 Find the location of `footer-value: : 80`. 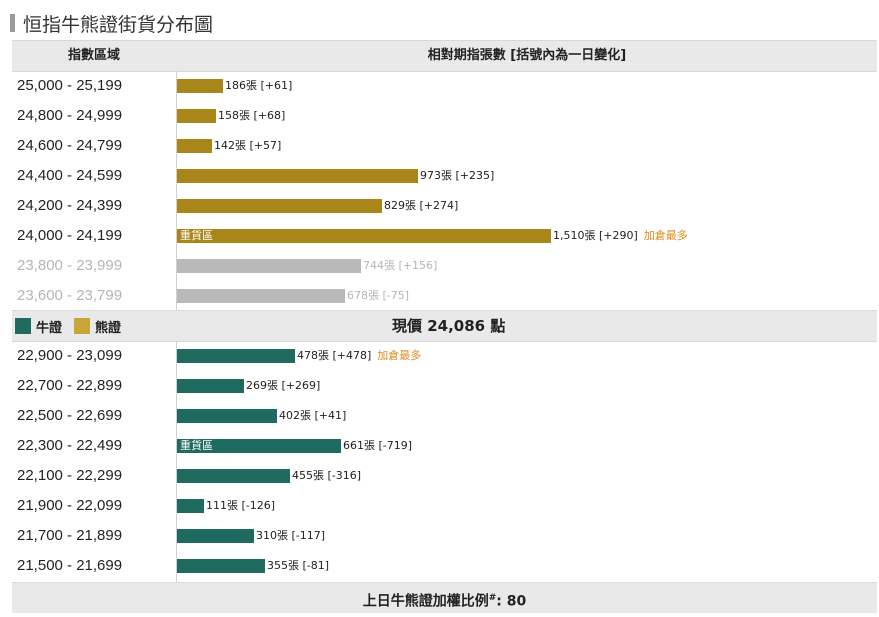

footer-value: : 80 is located at coordinates (511, 601).